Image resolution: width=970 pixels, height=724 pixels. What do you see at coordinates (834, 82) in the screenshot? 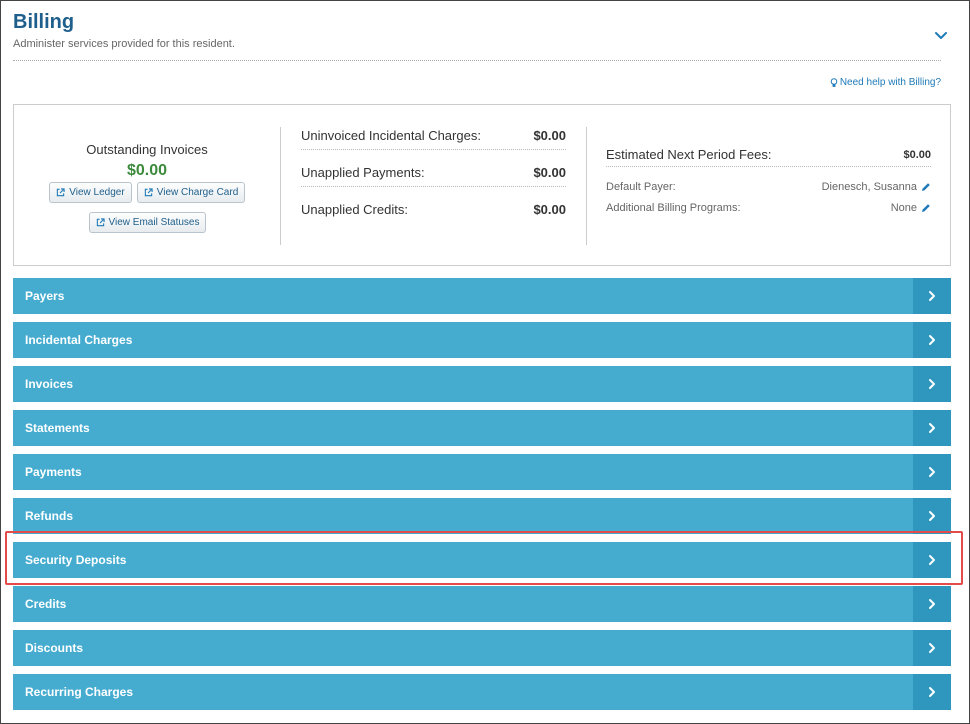
I see `lightbulb-icon` at bounding box center [834, 82].